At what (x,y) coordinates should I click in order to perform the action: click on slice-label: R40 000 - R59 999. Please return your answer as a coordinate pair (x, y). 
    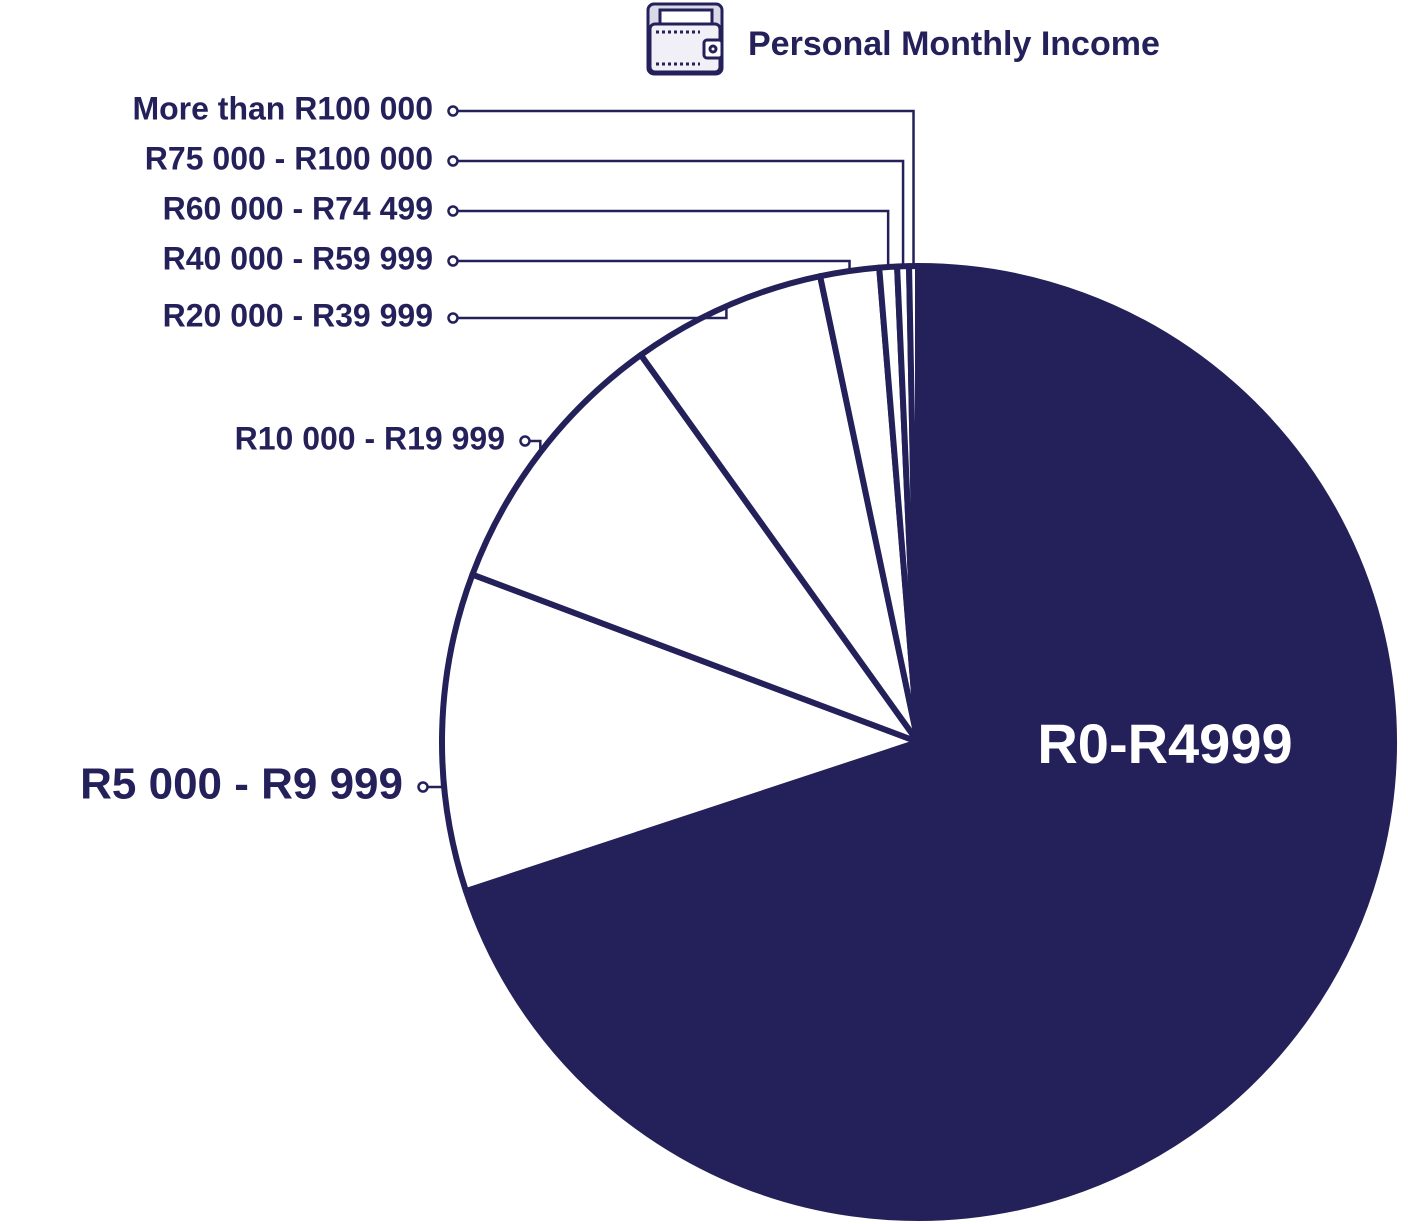
    Looking at the image, I should click on (298, 258).